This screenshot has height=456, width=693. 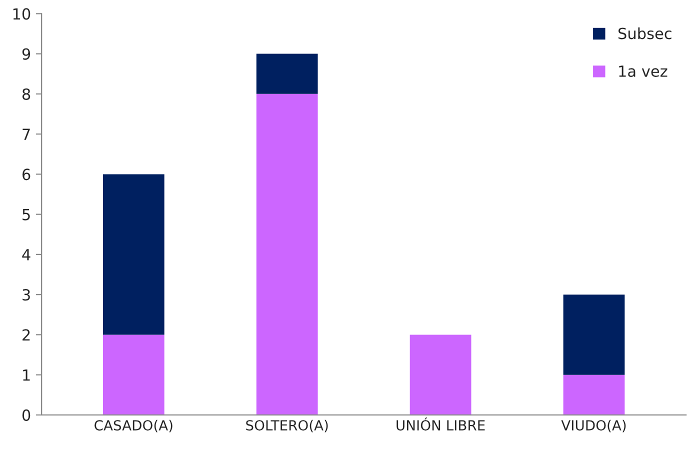 I want to click on y-tick-label: 0, so click(x=26, y=415).